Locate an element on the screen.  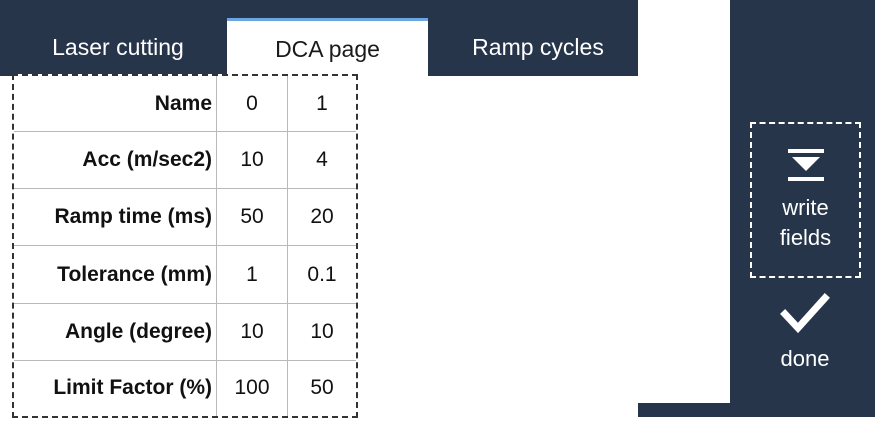
table-row: Acc (m/sec2) 10 4 is located at coordinates (185, 160).